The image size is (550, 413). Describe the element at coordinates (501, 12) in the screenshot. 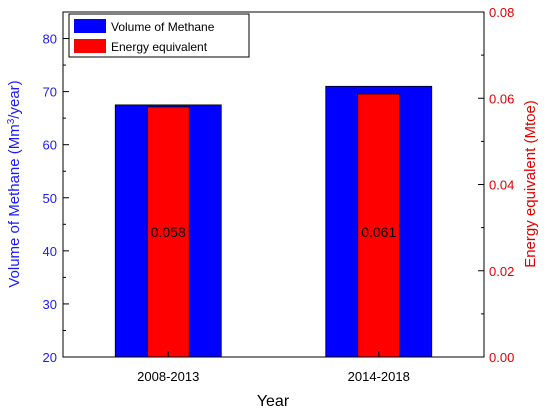

I see `y-right-tick-label-4: 0.08` at that location.